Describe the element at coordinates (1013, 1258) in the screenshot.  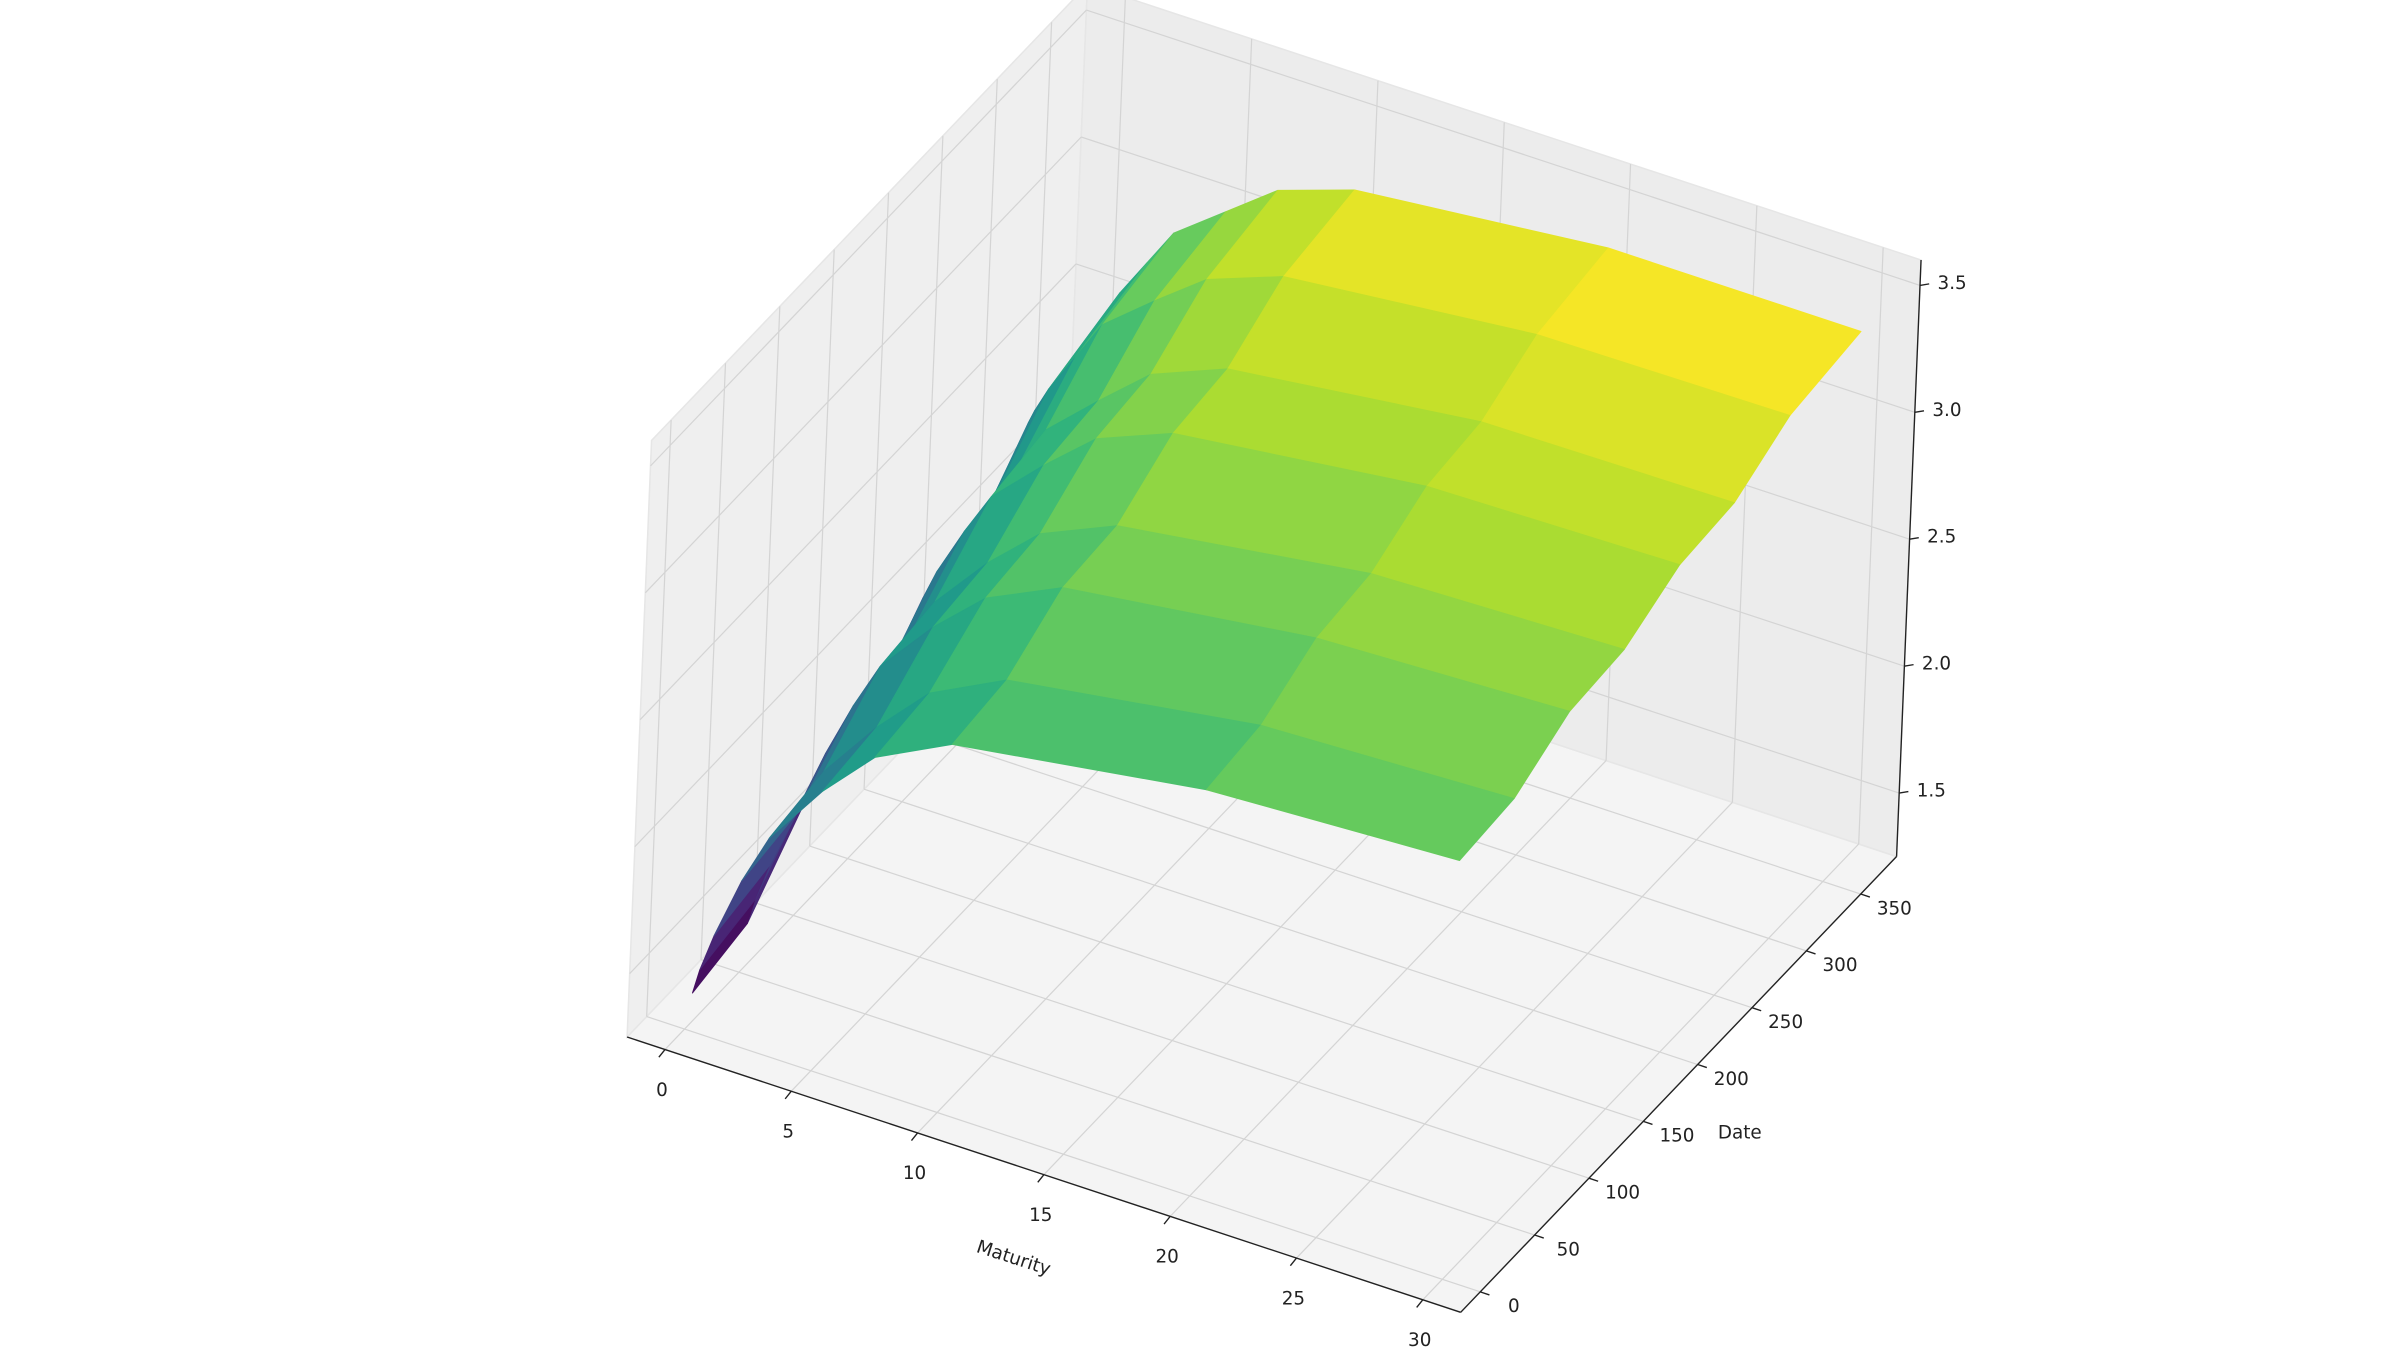
I see `x-axis-label: Maturity` at that location.